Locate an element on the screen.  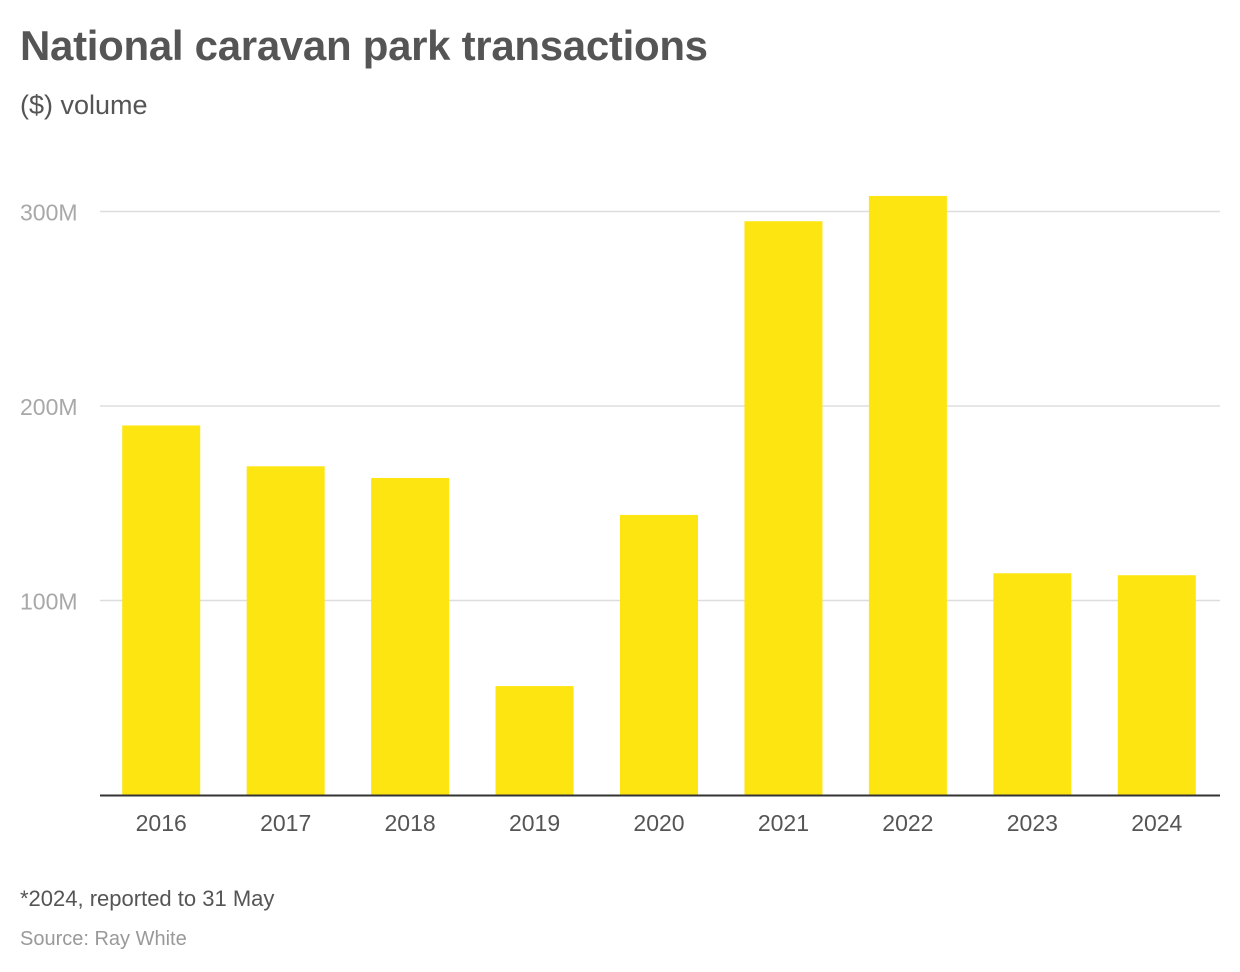
x-tick-label: 2017 is located at coordinates (285, 823).